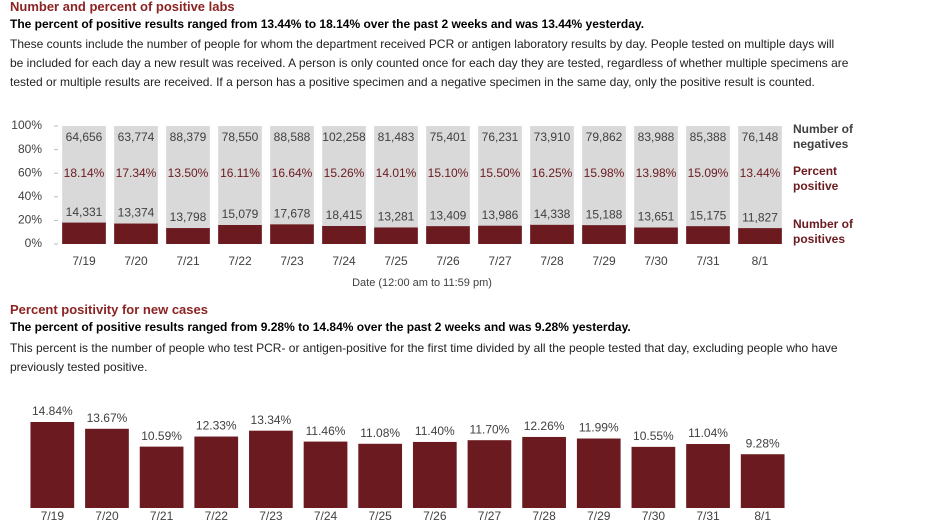 The width and height of the screenshot is (932, 524). What do you see at coordinates (490, 516) in the screenshot?
I see `x-tick-label: 7/27` at bounding box center [490, 516].